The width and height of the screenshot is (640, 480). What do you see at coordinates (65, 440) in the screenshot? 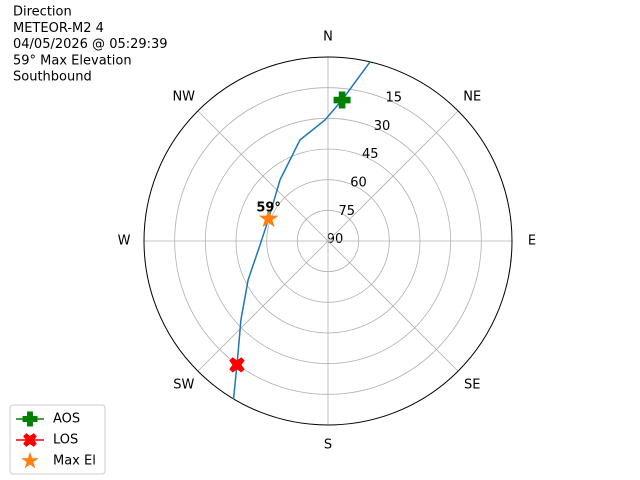
I see `legend-label: LOS` at bounding box center [65, 440].